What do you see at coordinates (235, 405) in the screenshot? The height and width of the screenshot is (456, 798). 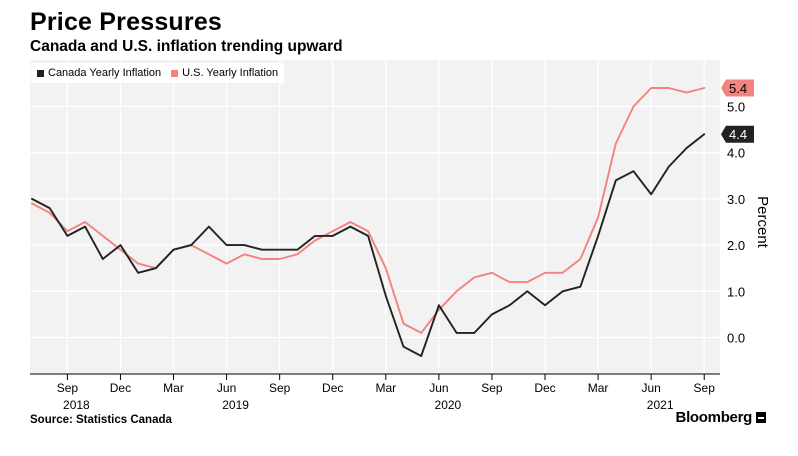 I see `x-year-label: 2019` at bounding box center [235, 405].